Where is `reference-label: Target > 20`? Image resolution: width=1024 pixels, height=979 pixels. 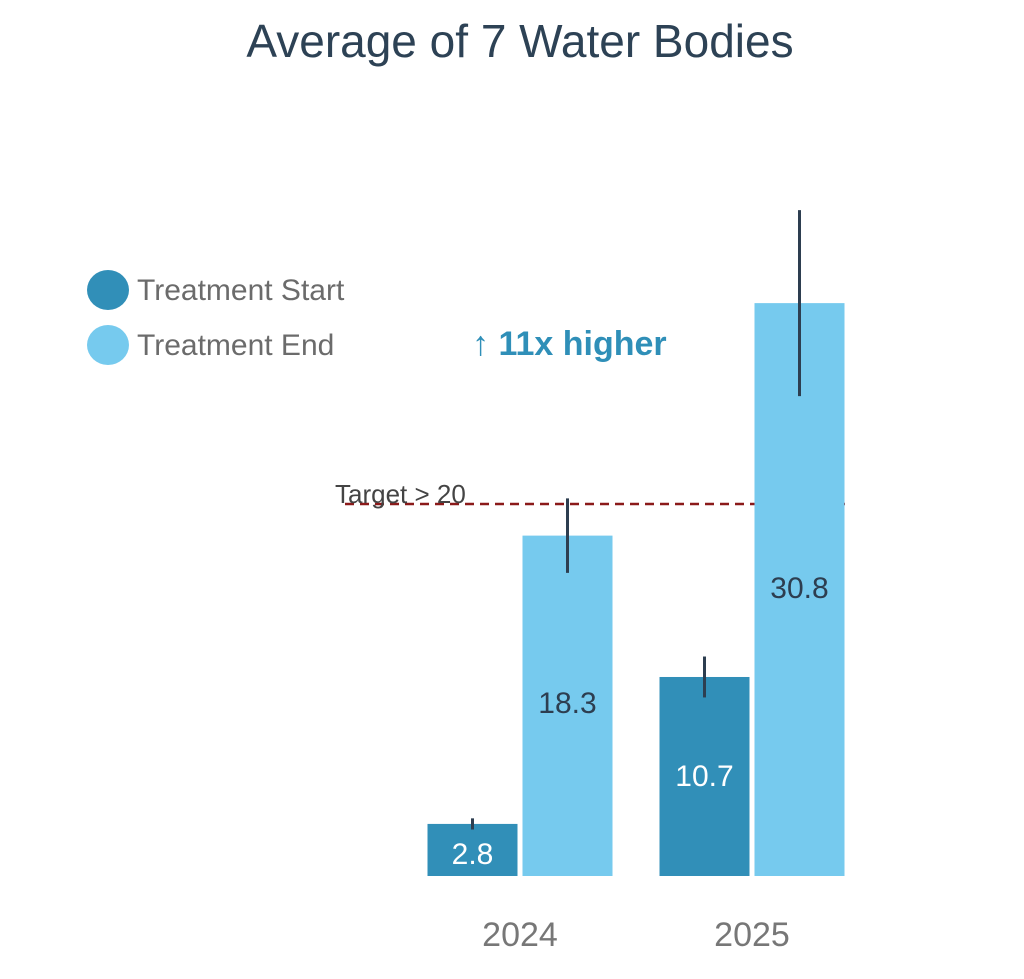 reference-label: Target > 20 is located at coordinates (400, 494).